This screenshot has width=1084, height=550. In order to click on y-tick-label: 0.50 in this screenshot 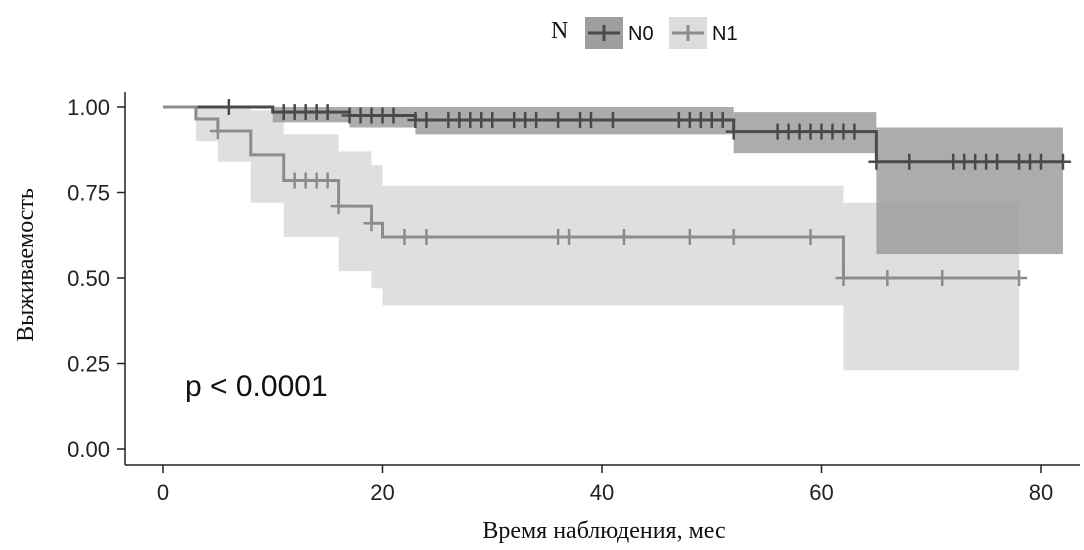, I will do `click(88, 278)`.